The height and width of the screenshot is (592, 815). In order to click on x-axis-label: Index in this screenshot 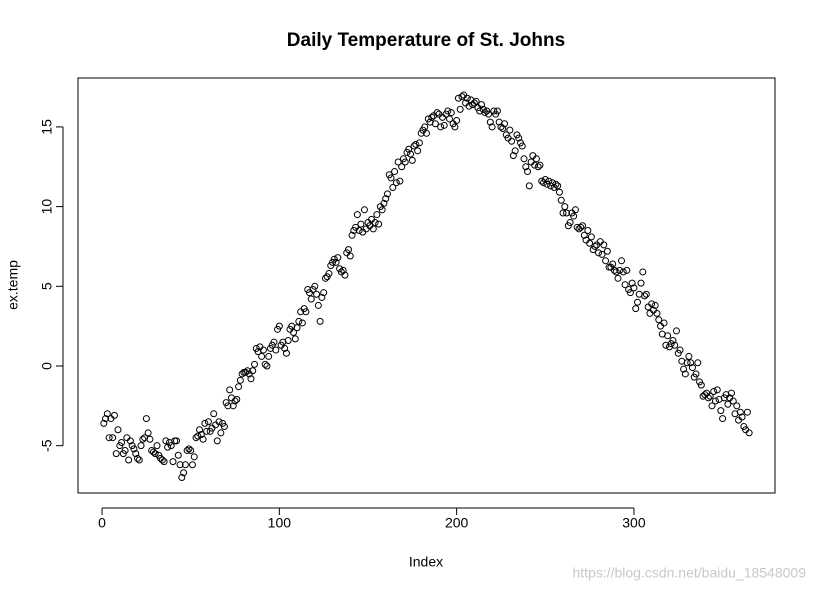, I will do `click(426, 562)`.